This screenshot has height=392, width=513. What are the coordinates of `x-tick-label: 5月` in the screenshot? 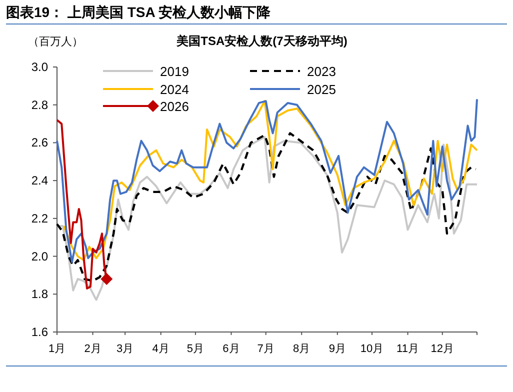 It's located at (195, 349).